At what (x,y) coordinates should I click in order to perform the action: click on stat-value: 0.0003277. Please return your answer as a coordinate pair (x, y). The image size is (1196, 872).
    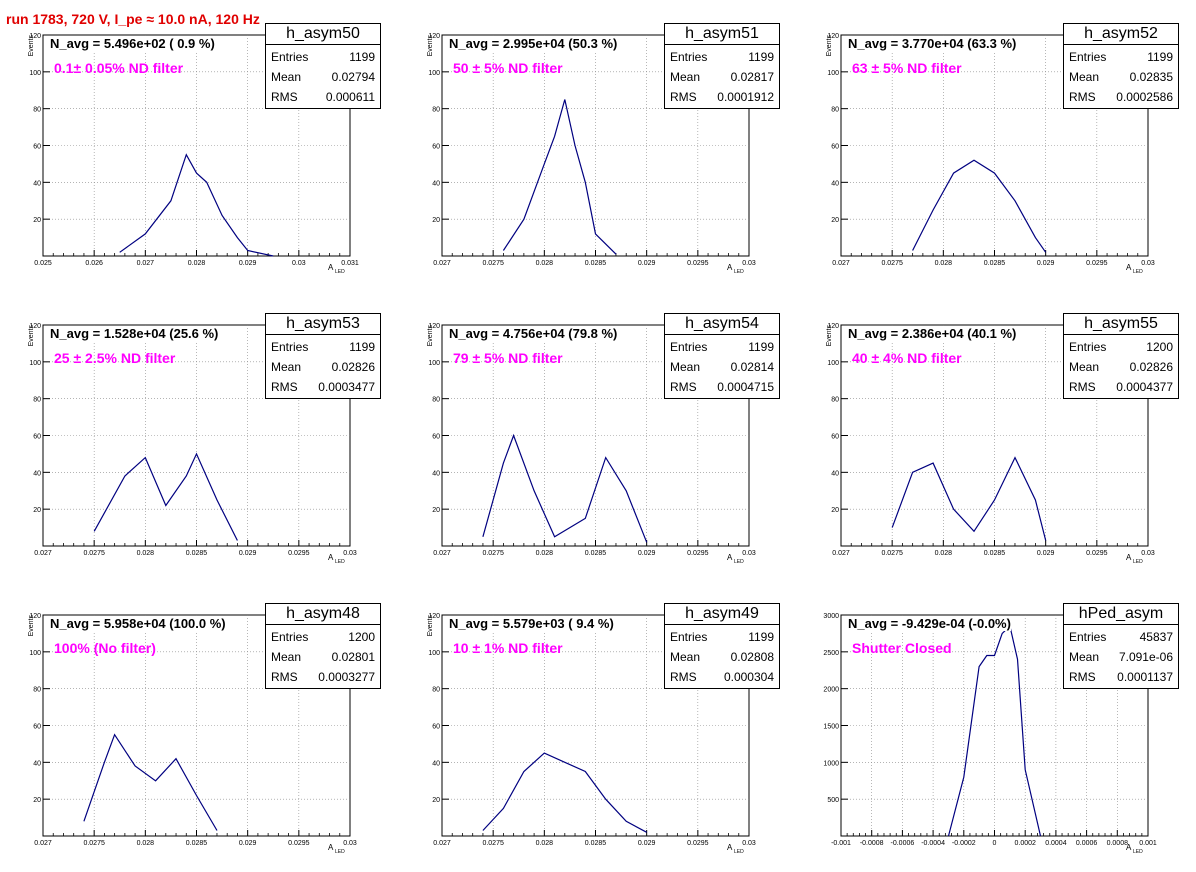
    Looking at the image, I should click on (346, 677).